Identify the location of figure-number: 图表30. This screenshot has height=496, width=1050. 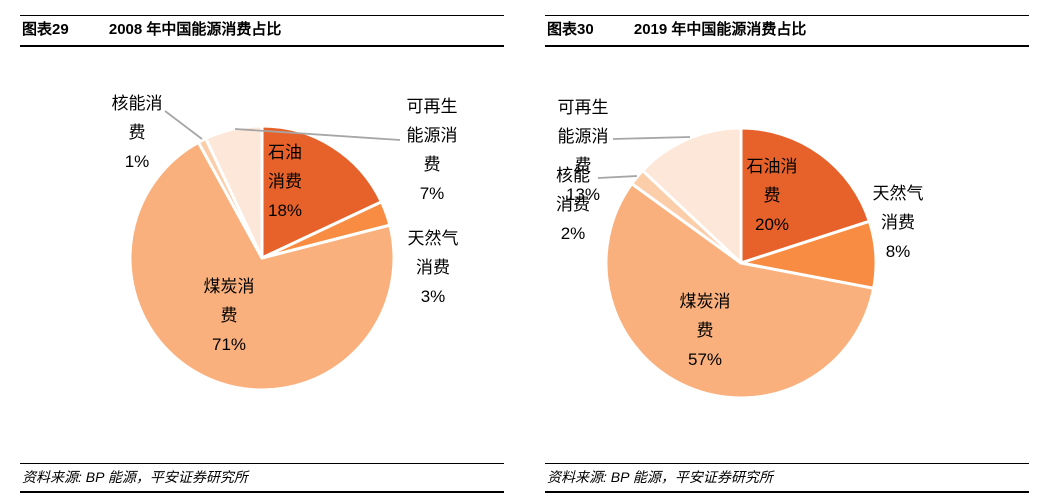
(570, 29).